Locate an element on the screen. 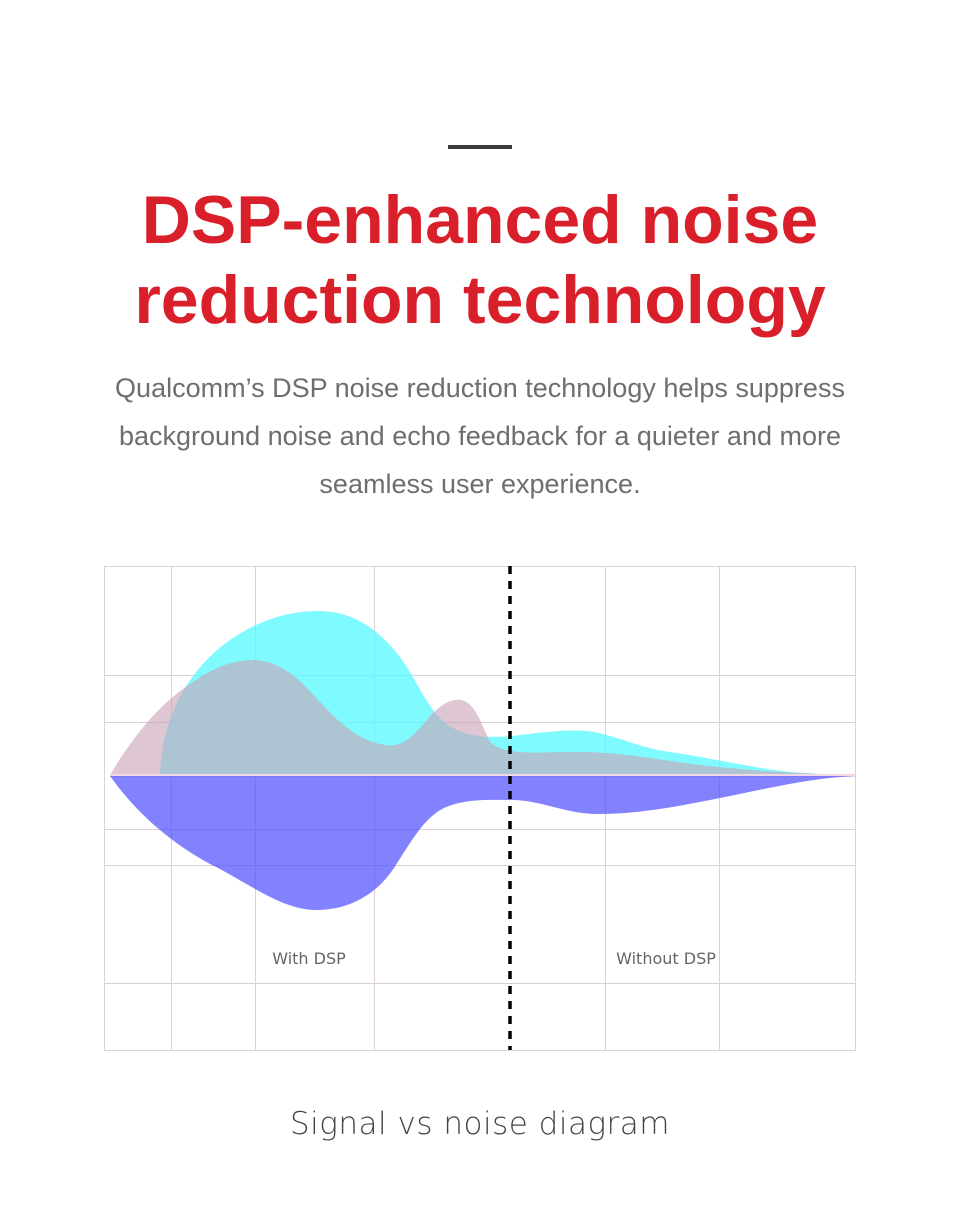 The width and height of the screenshot is (960, 1221). label-without-dsp: Without DSP is located at coordinates (666, 958).